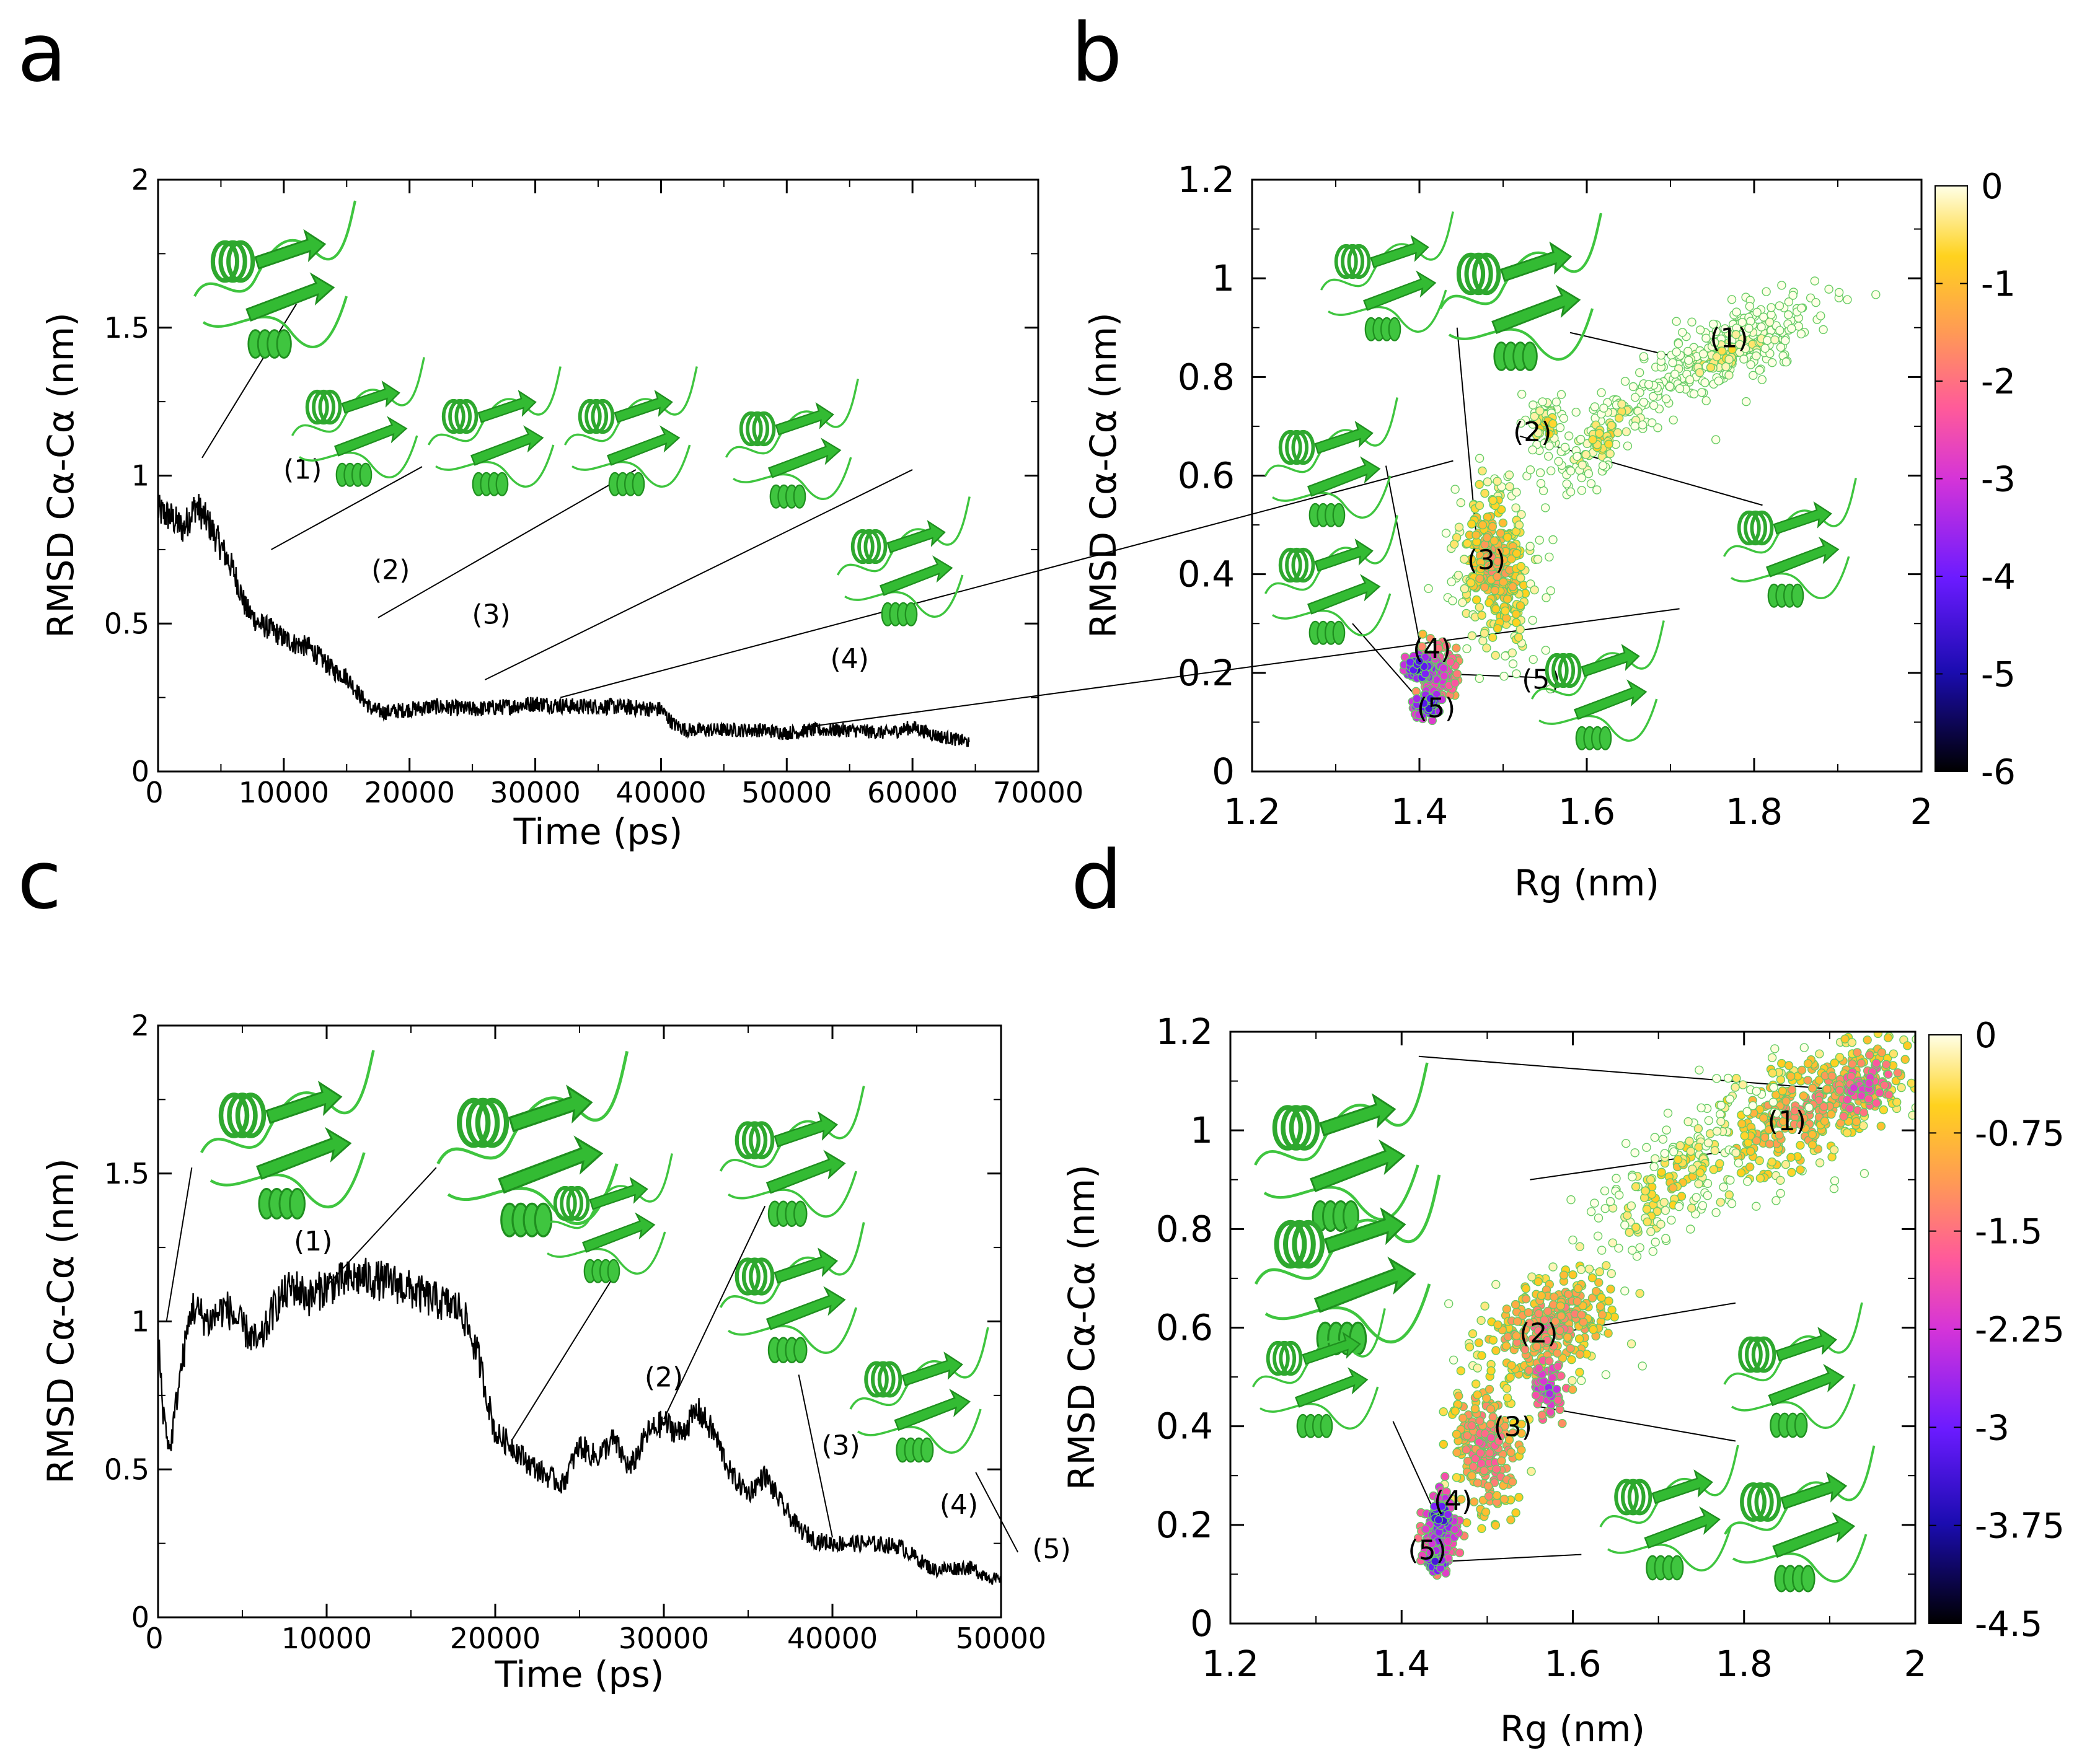 The height and width of the screenshot is (1758, 2100). What do you see at coordinates (1637, 1424) in the screenshot?
I see `leader-line-d` at bounding box center [1637, 1424].